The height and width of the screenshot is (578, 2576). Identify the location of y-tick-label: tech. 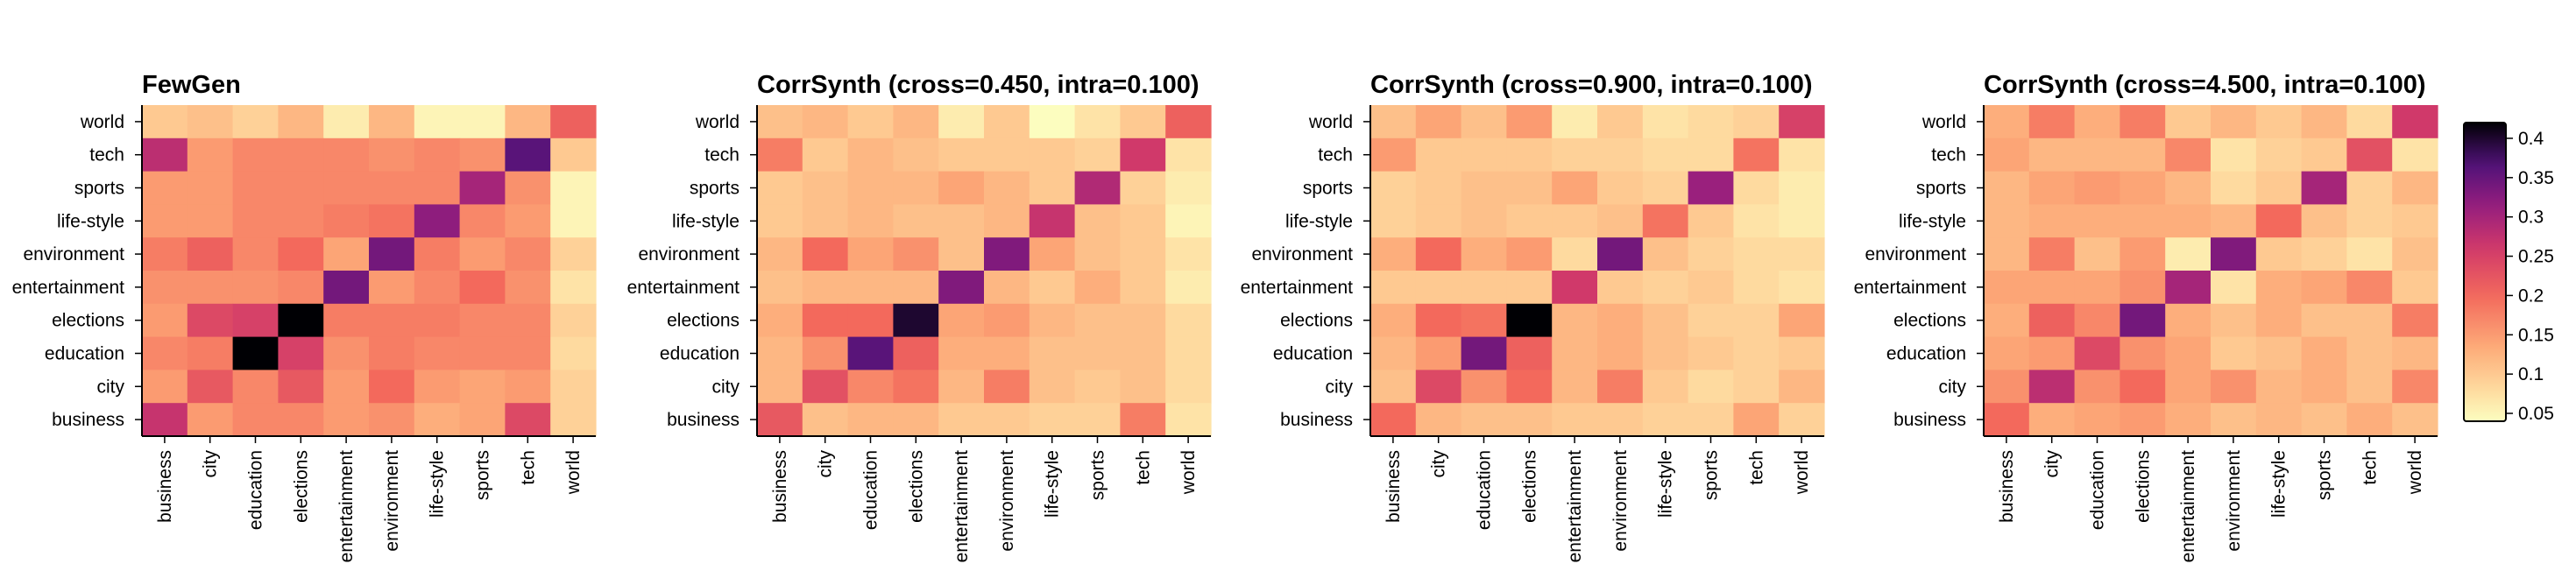
(1948, 155).